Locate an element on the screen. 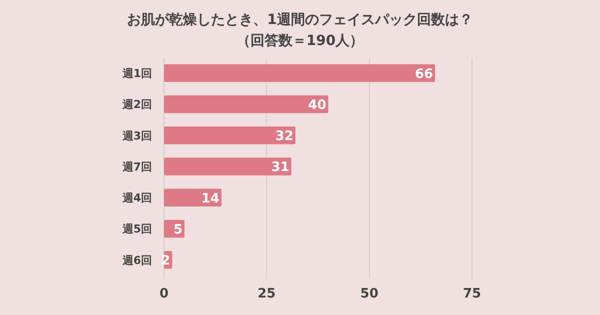 Image resolution: width=600 pixels, height=315 pixels. chart-subtitle: （回答数＝190人） is located at coordinates (300, 41).